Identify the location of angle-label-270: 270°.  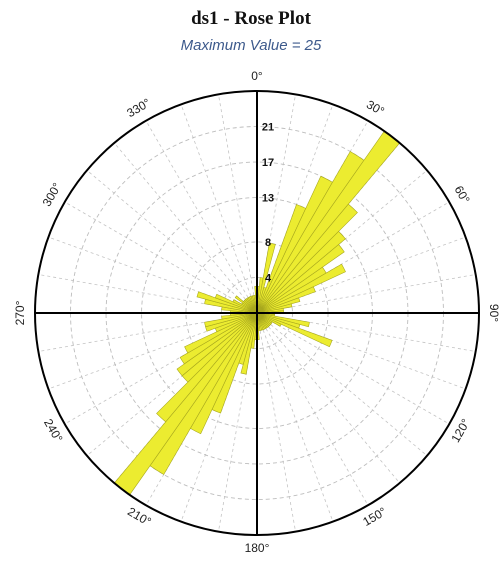
(20, 312).